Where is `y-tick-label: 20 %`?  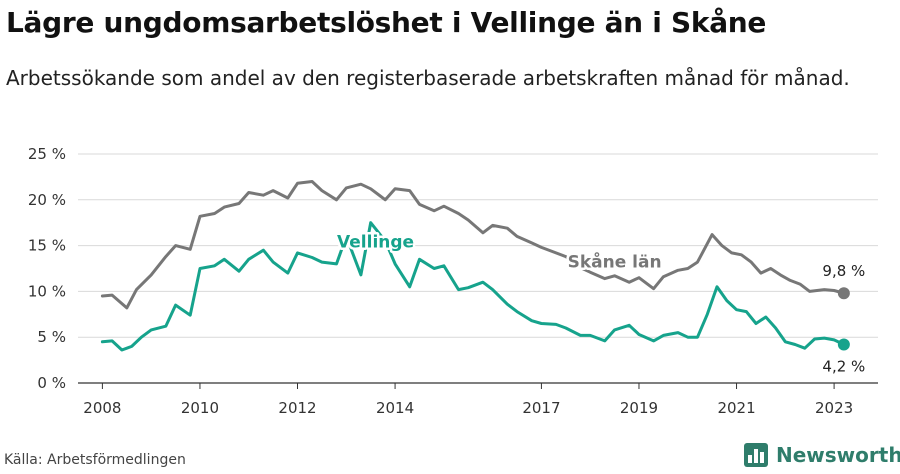 y-tick-label: 20 % is located at coordinates (47, 200).